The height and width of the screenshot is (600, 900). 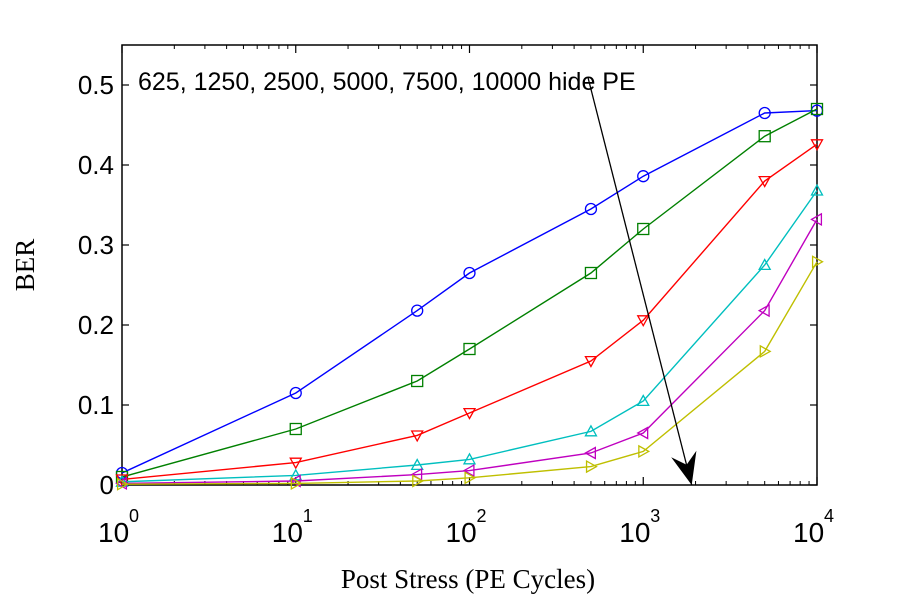 What do you see at coordinates (684, 467) in the screenshot?
I see `annotation-arrow-head` at bounding box center [684, 467].